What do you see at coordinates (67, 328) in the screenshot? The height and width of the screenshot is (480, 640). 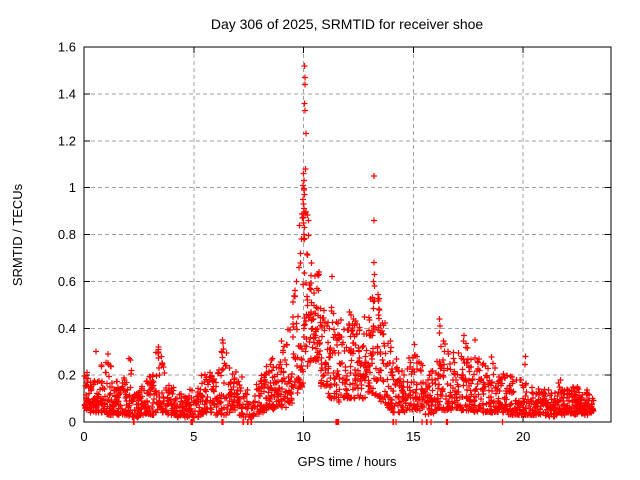 I see `y-tick-label: 0.4` at bounding box center [67, 328].